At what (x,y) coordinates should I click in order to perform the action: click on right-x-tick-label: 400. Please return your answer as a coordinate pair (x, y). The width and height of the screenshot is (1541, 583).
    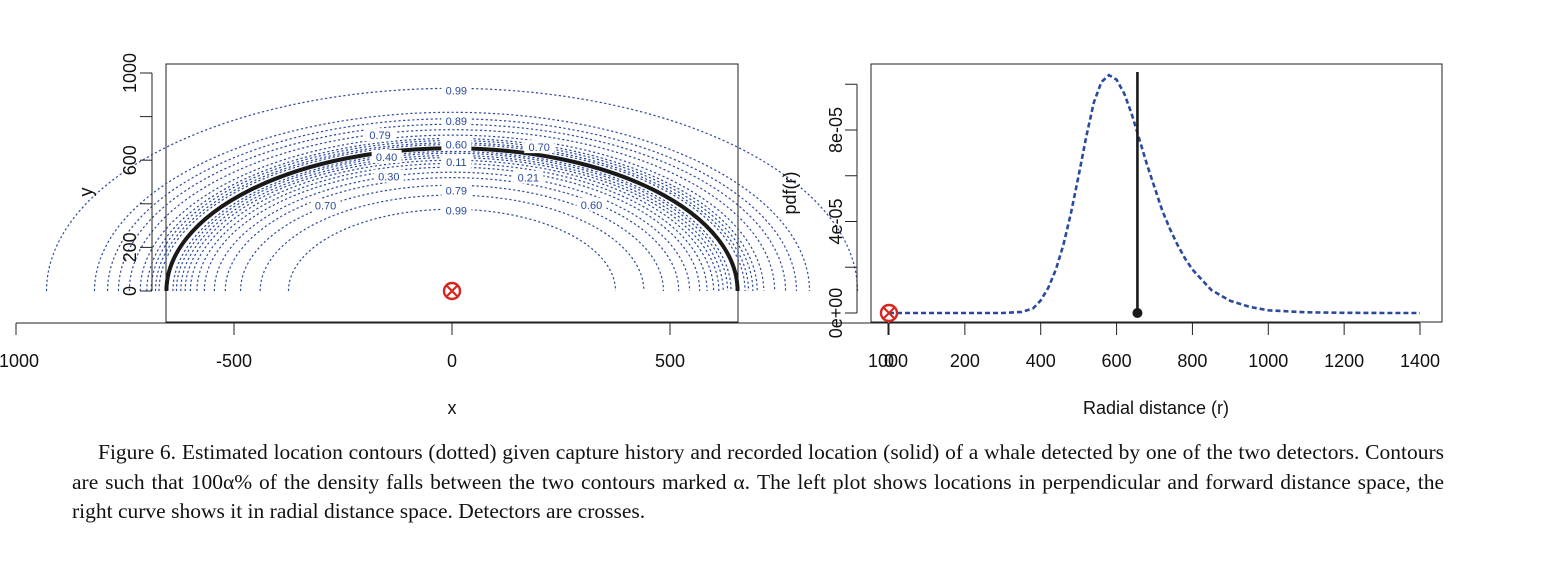
    Looking at the image, I should click on (1041, 361).